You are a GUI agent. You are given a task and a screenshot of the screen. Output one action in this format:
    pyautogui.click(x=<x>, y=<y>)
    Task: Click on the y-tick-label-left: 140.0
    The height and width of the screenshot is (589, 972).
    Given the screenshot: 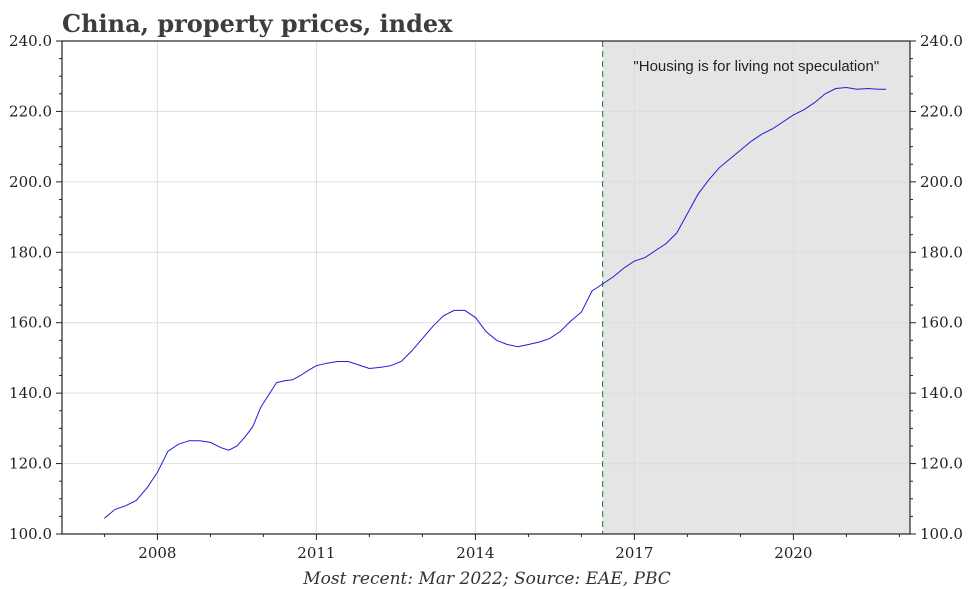 What is the action you would take?
    pyautogui.click(x=30, y=393)
    